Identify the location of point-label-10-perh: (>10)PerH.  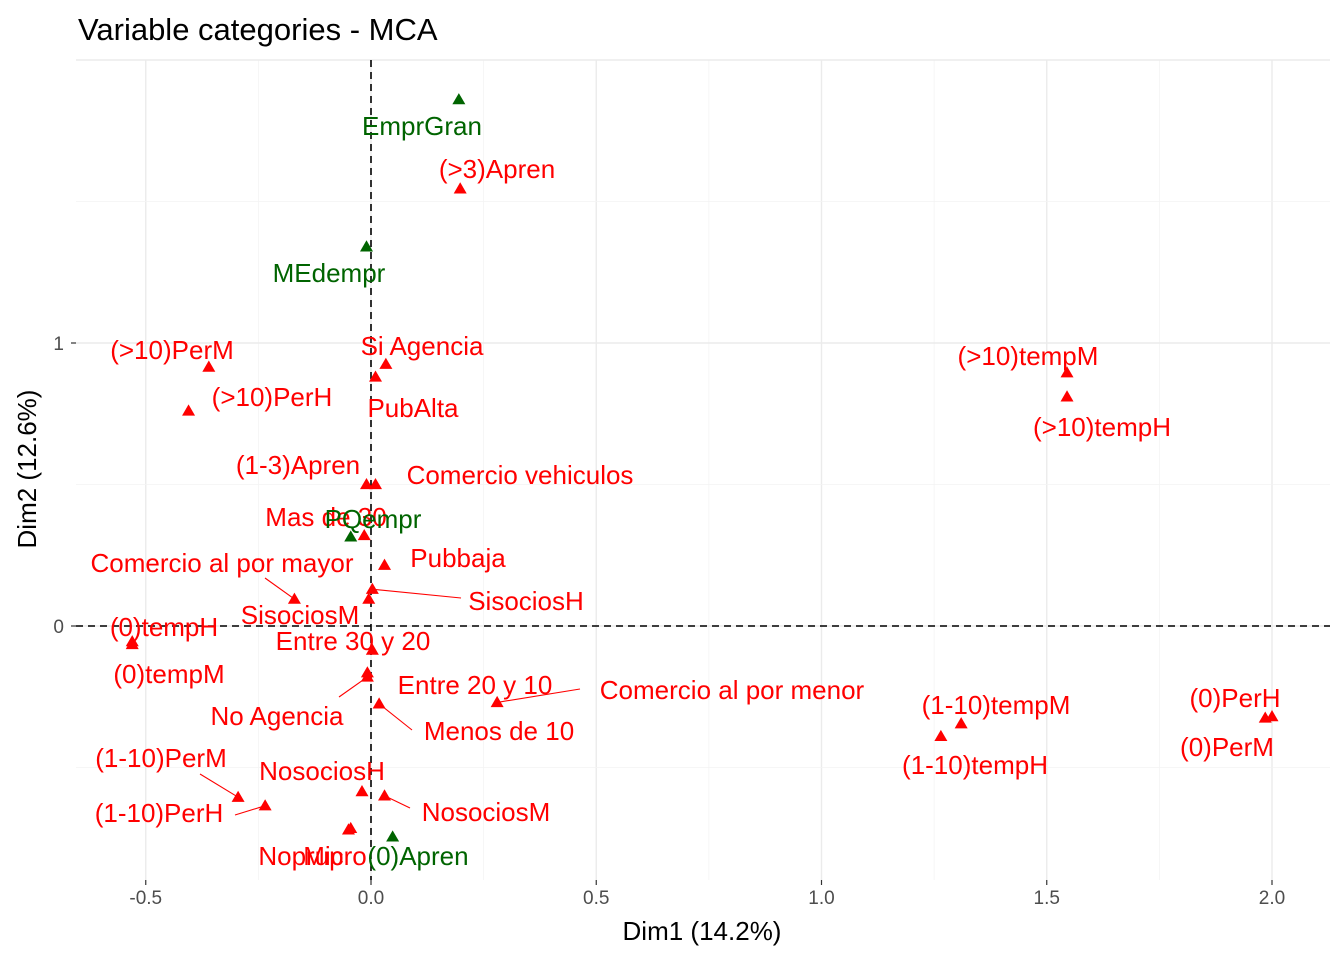
(272, 397).